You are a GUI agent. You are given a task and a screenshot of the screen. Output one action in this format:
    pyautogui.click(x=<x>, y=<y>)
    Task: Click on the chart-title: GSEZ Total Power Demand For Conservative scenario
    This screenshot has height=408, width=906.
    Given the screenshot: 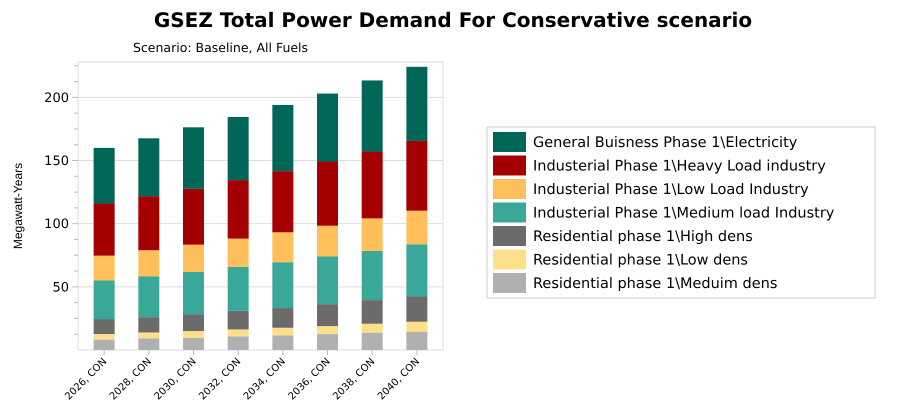 What is the action you would take?
    pyautogui.click(x=453, y=20)
    